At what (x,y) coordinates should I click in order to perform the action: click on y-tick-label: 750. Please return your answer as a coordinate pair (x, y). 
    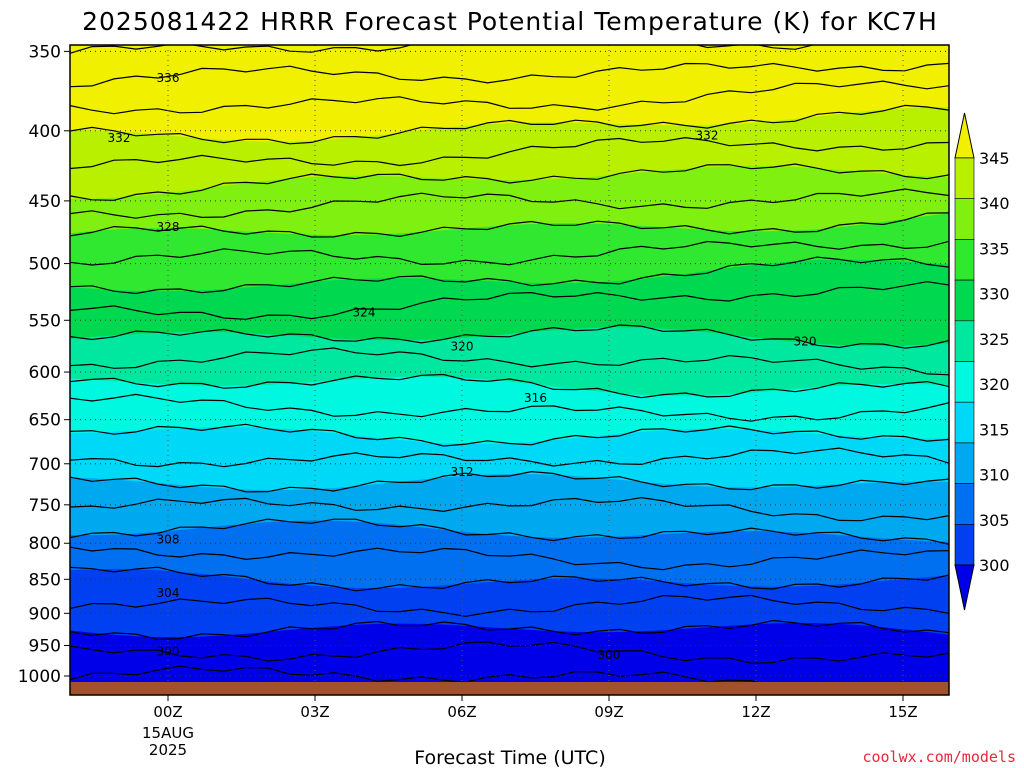
    Looking at the image, I should click on (45, 506).